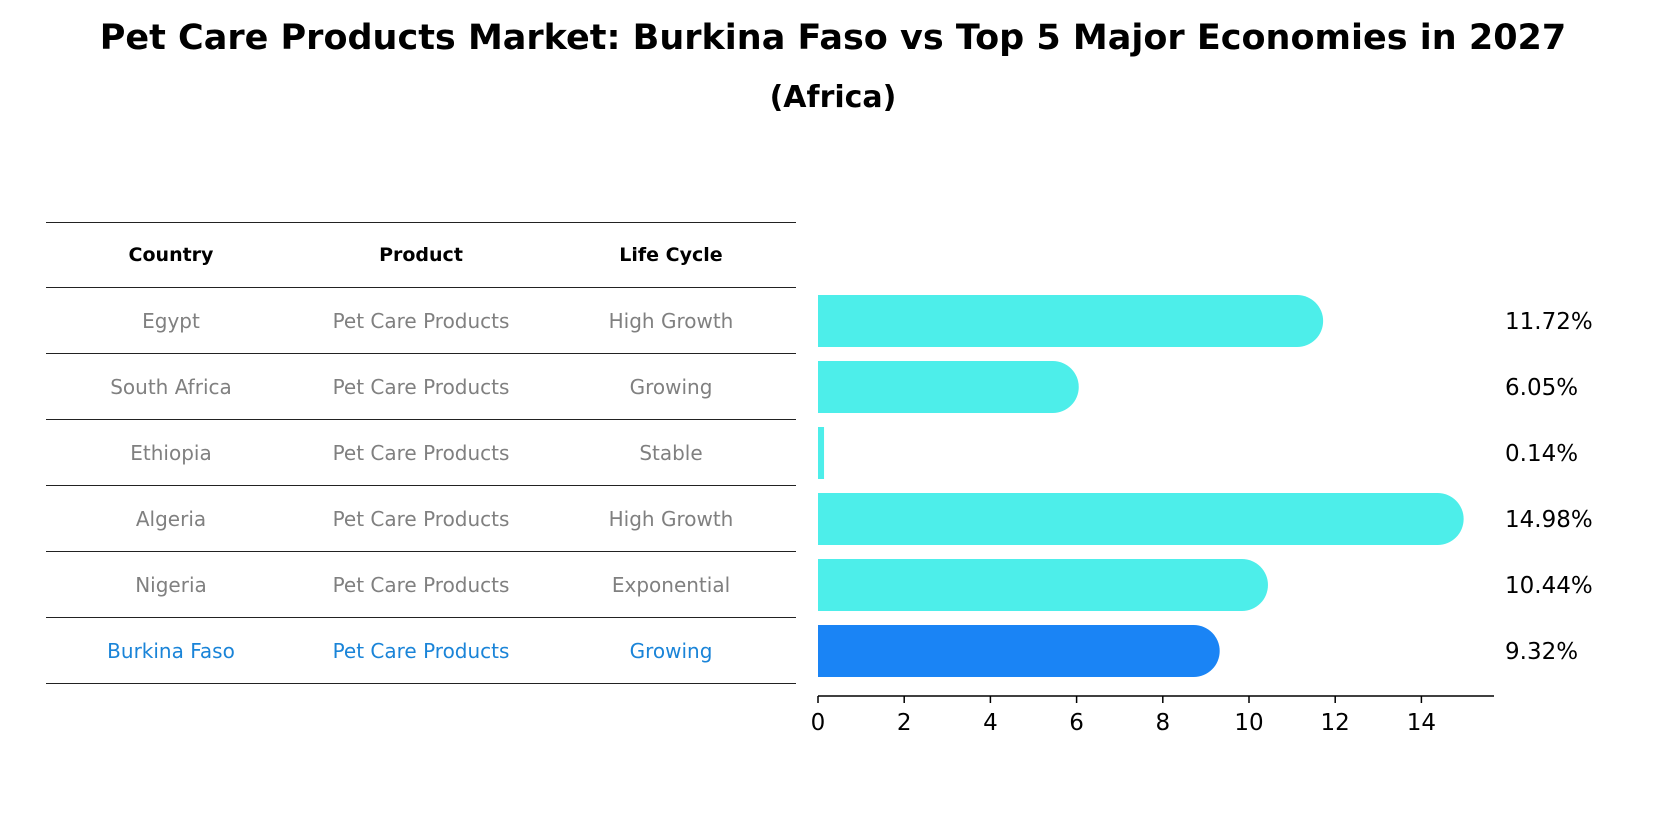 The height and width of the screenshot is (823, 1666). What do you see at coordinates (171, 452) in the screenshot?
I see `cell-country: Ethiopia` at bounding box center [171, 452].